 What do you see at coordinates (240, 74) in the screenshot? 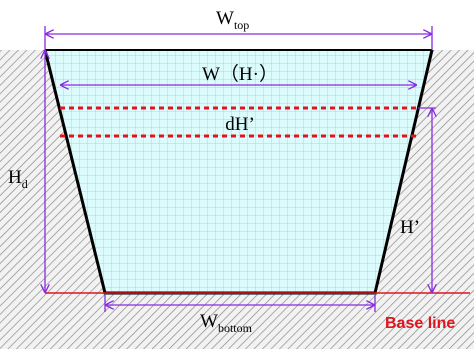
I see `w-h-label: W（H·）` at bounding box center [240, 74].